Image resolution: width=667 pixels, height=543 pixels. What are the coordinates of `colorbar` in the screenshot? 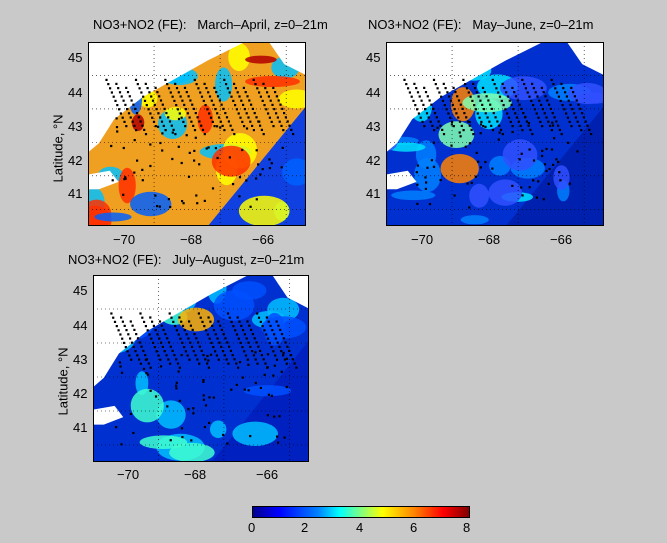 It's located at (361, 512).